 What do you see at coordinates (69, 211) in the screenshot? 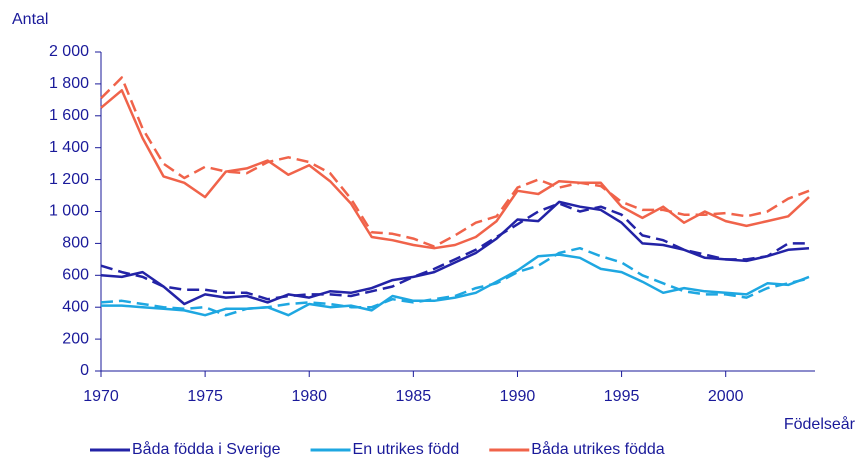
I see `y-tick-label: 1 000` at bounding box center [69, 211].